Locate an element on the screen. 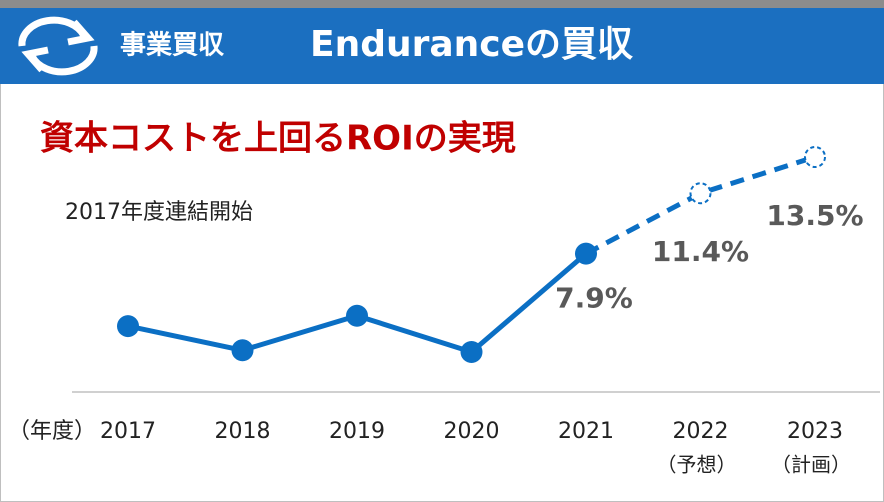 The width and height of the screenshot is (884, 502). x-tick-label: 2023 is located at coordinates (815, 431).